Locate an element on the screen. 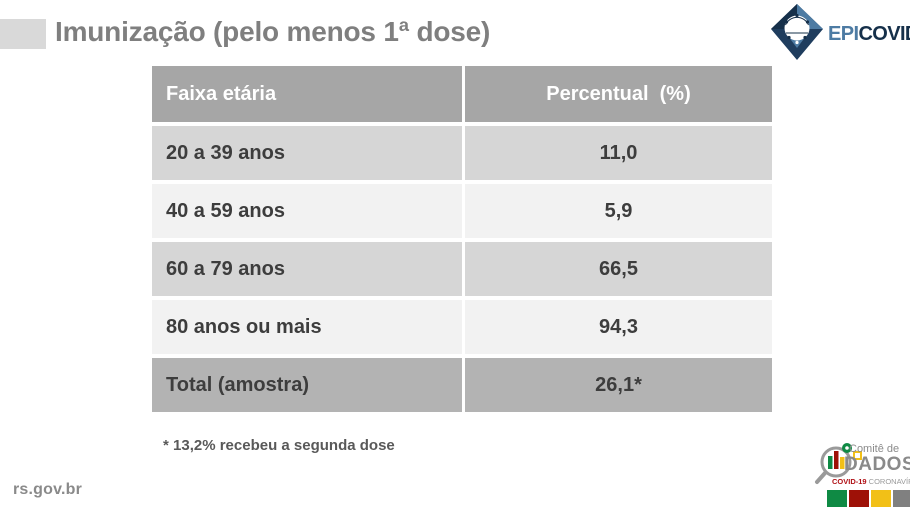  comite-line2: DADOS is located at coordinates (877, 464).